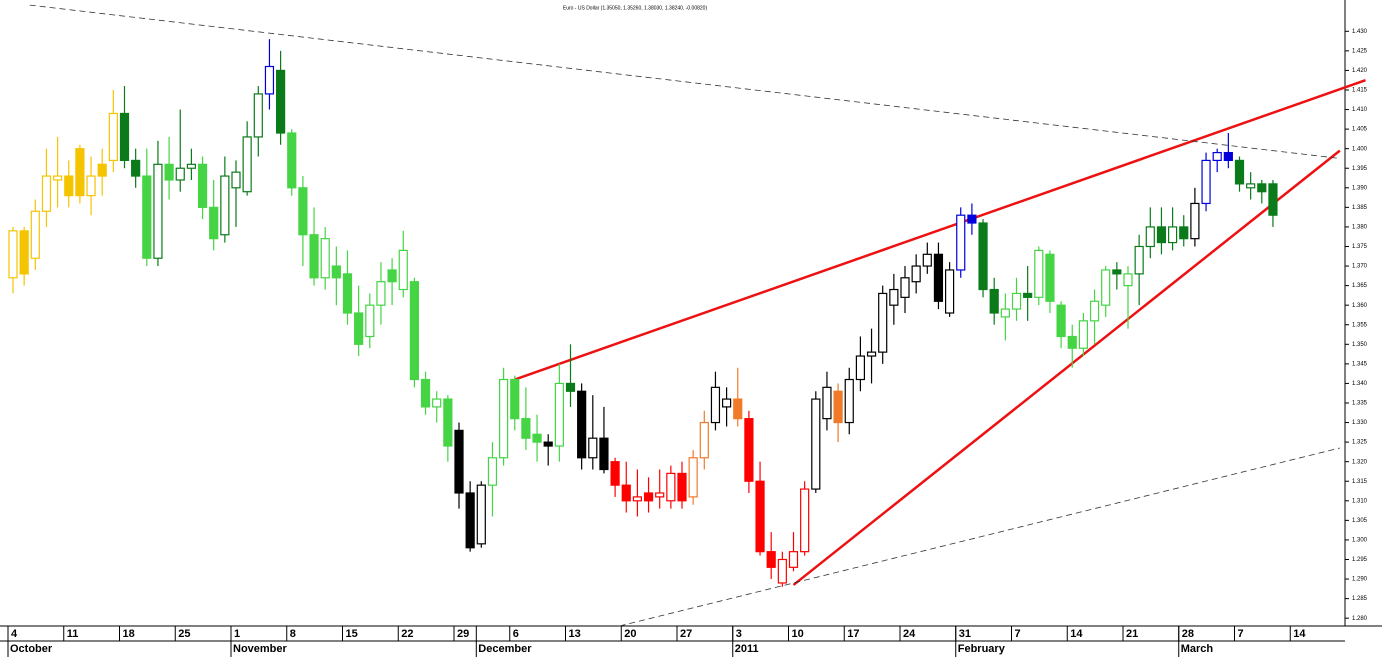 The image size is (1382, 657). Describe the element at coordinates (1360, 286) in the screenshot. I see `y-tick-label: 1.365` at that location.